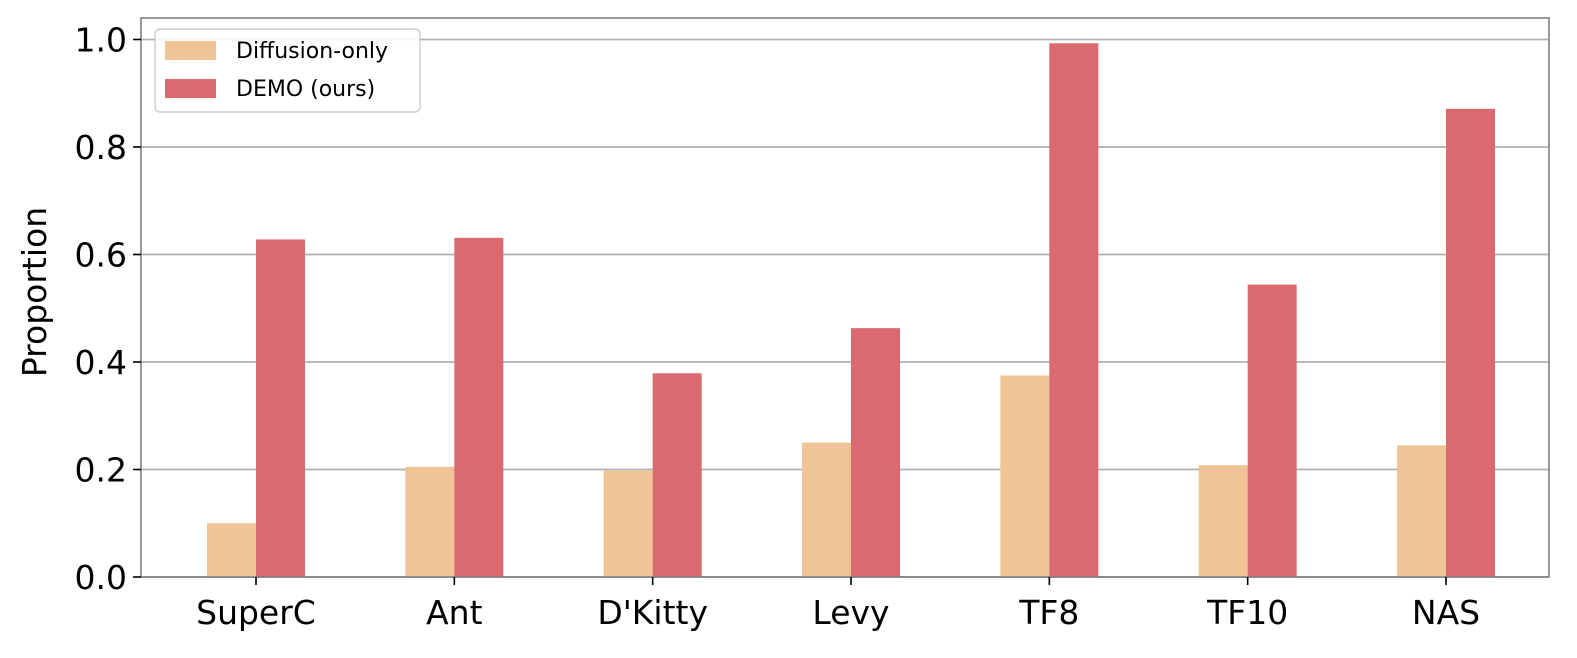 Image resolution: width=1577 pixels, height=658 pixels. I want to click on x-tick-label: SuperC, so click(256, 612).